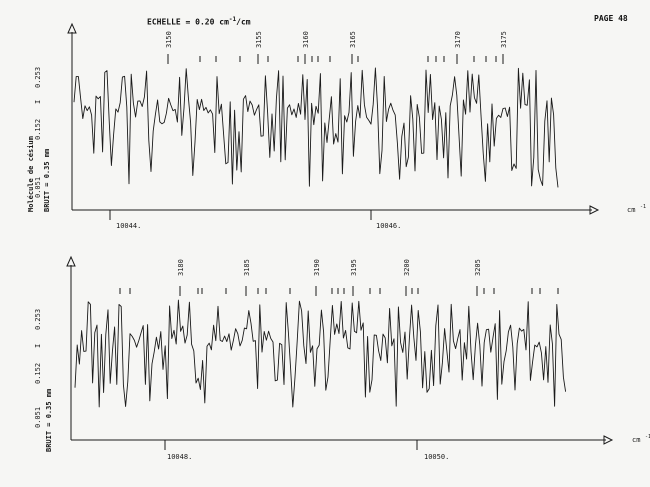  What do you see at coordinates (306, 39) in the screenshot?
I see `line-number-label: 3160` at bounding box center [306, 39].